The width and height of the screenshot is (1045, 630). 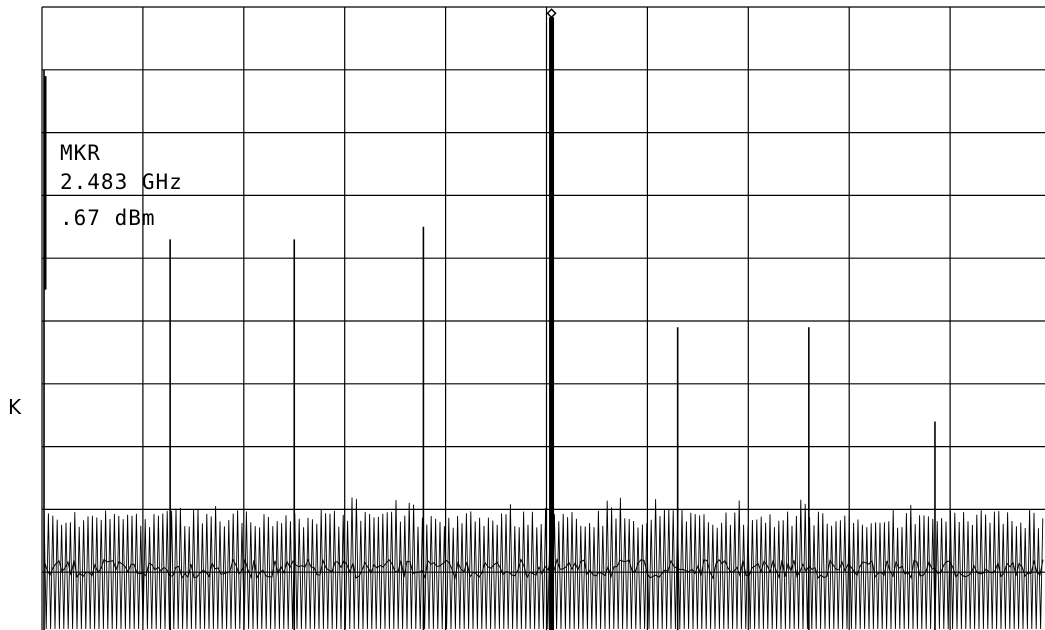 What do you see at coordinates (15, 407) in the screenshot?
I see `side-label: K` at bounding box center [15, 407].